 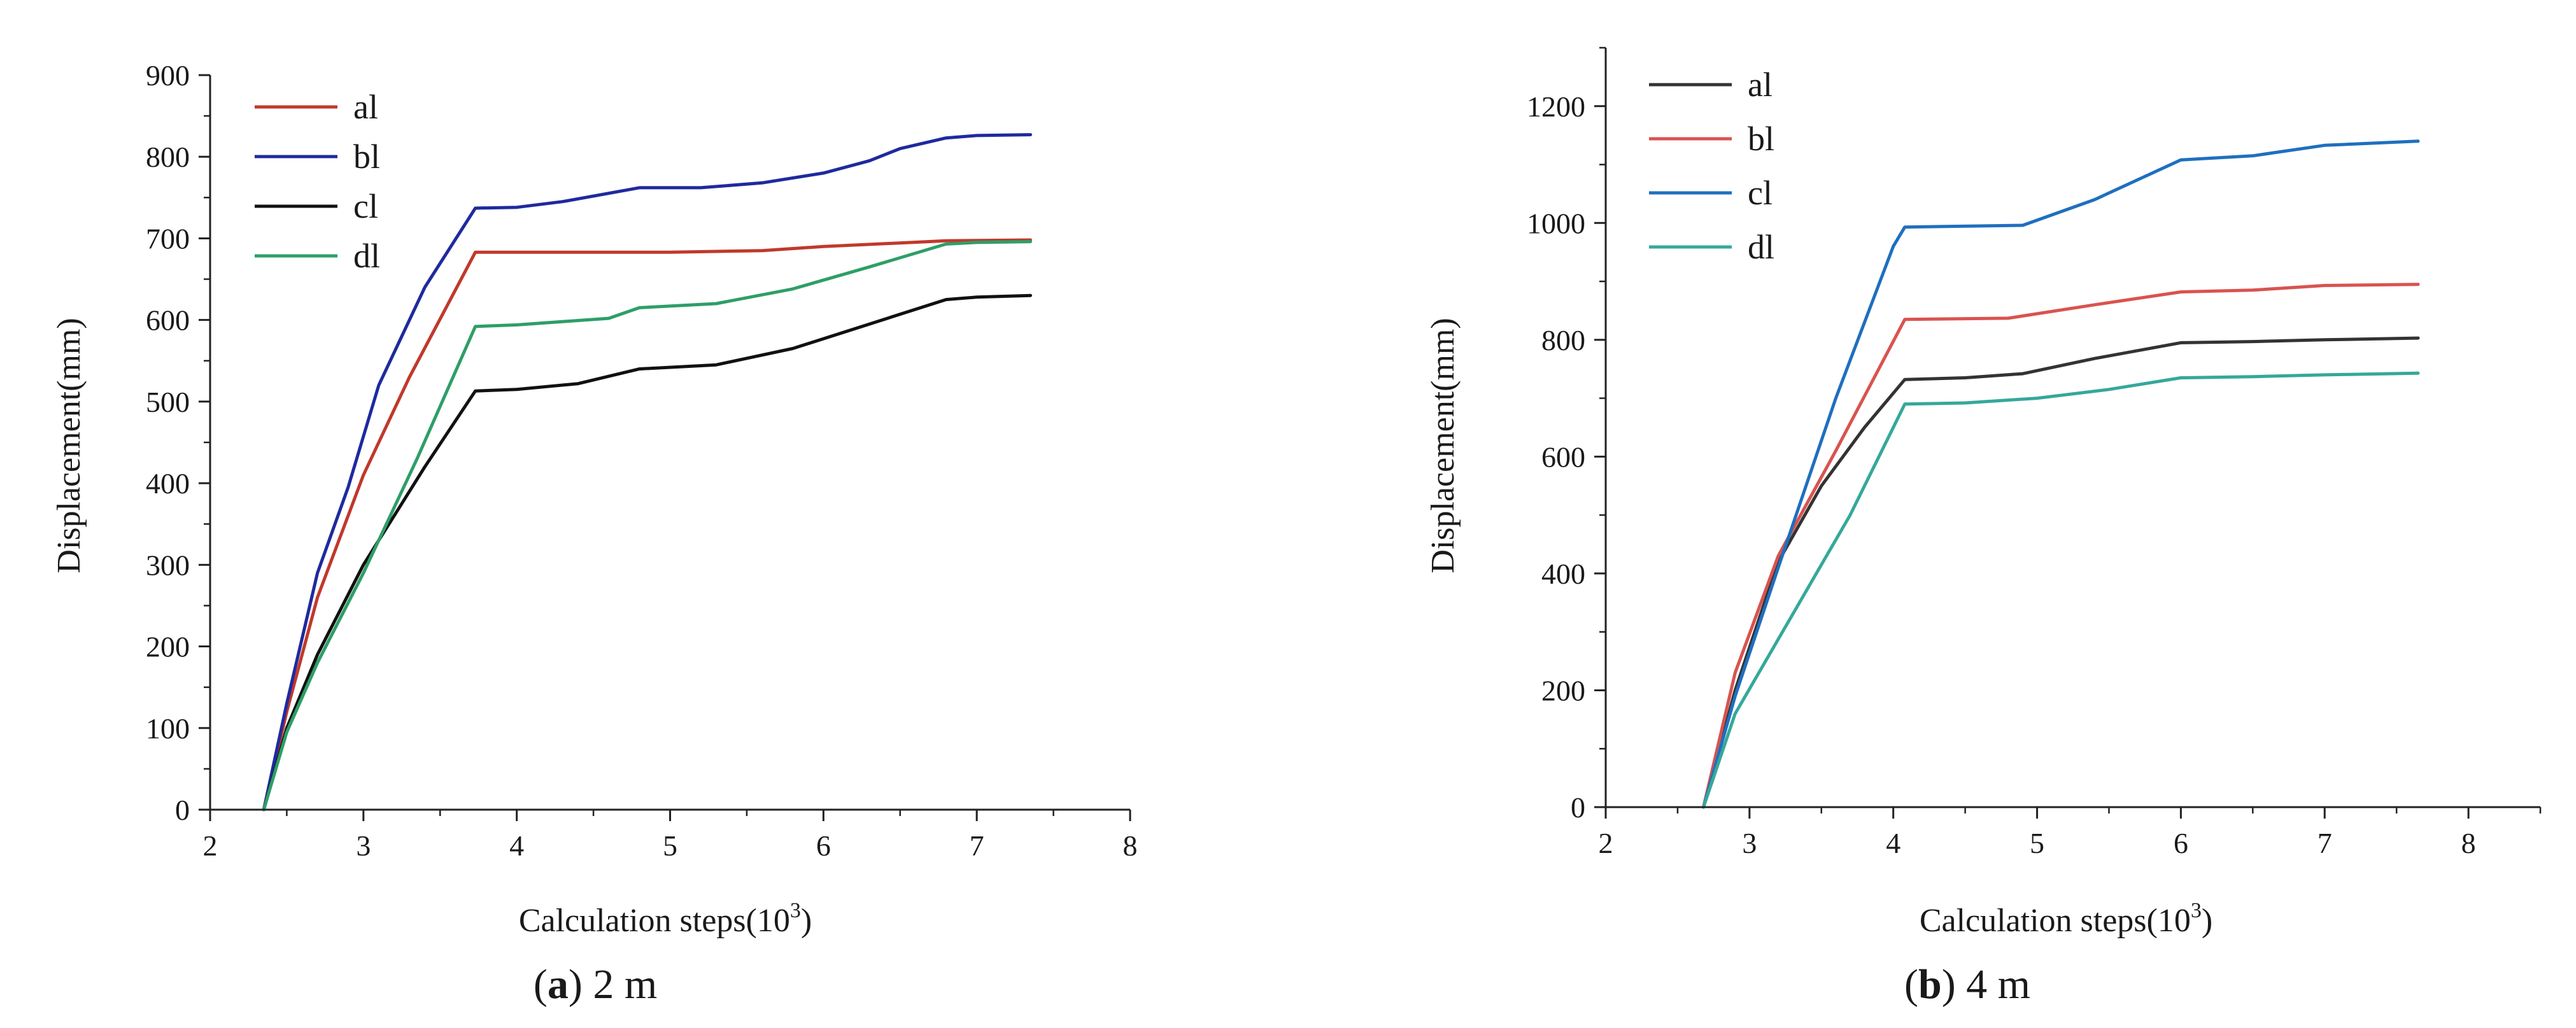 What do you see at coordinates (366, 156) in the screenshot?
I see `panel-a-legend-label-bl: bl` at bounding box center [366, 156].